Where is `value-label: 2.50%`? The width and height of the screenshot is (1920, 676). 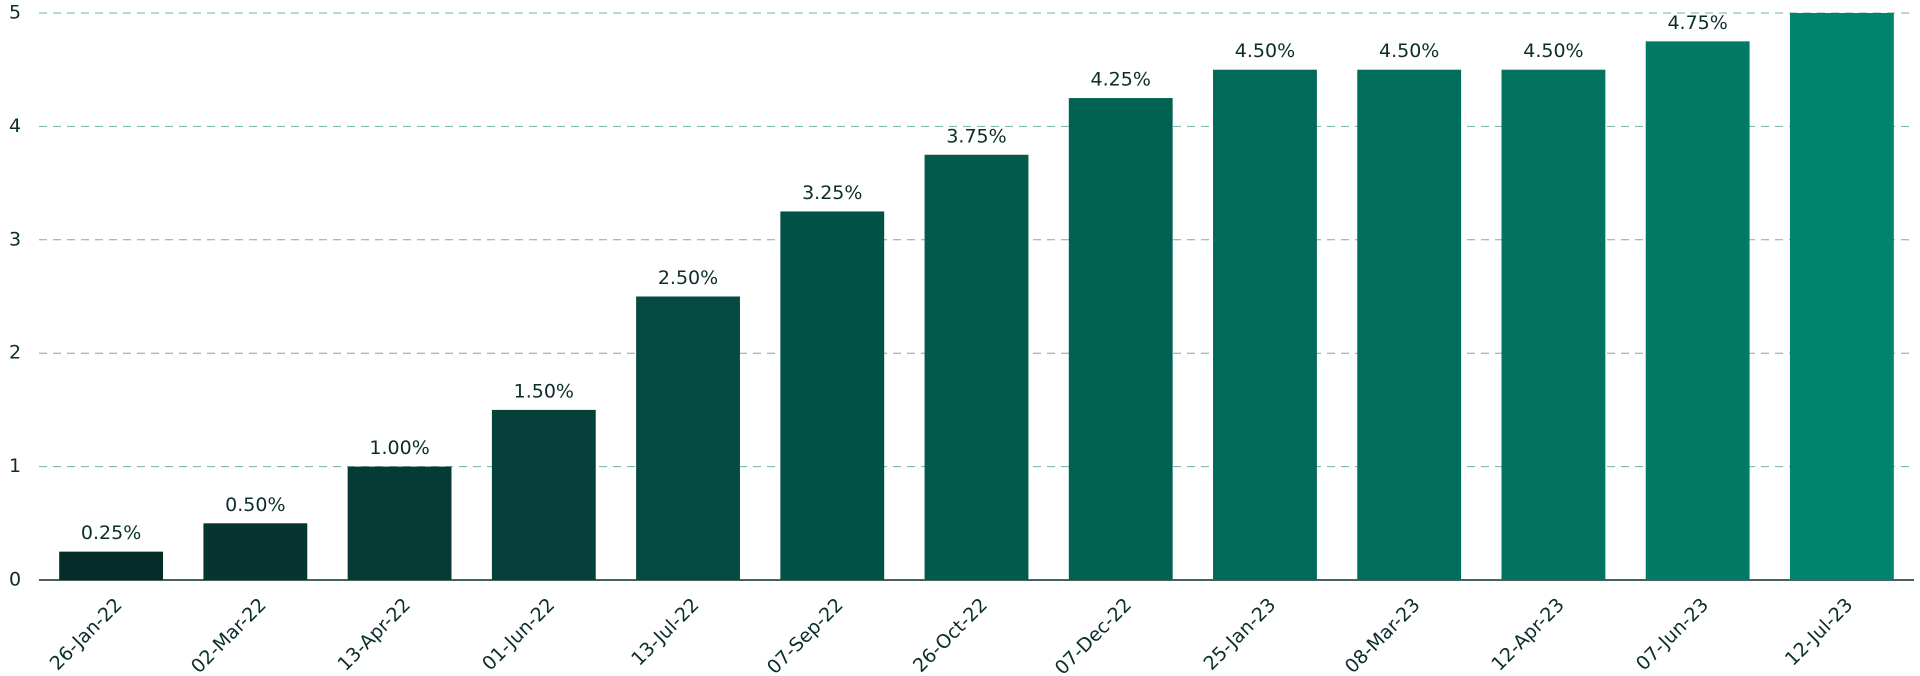
value-label: 2.50% is located at coordinates (688, 278).